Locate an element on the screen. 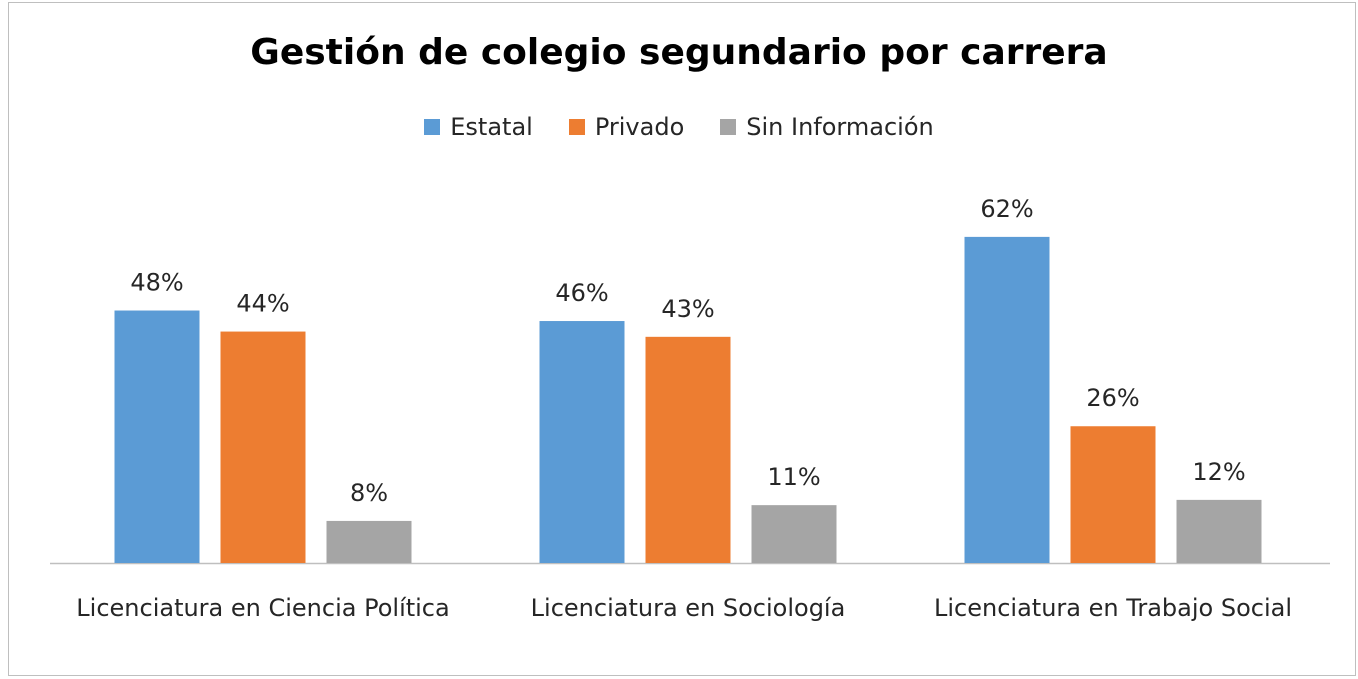  data-label: 11% is located at coordinates (793, 477).